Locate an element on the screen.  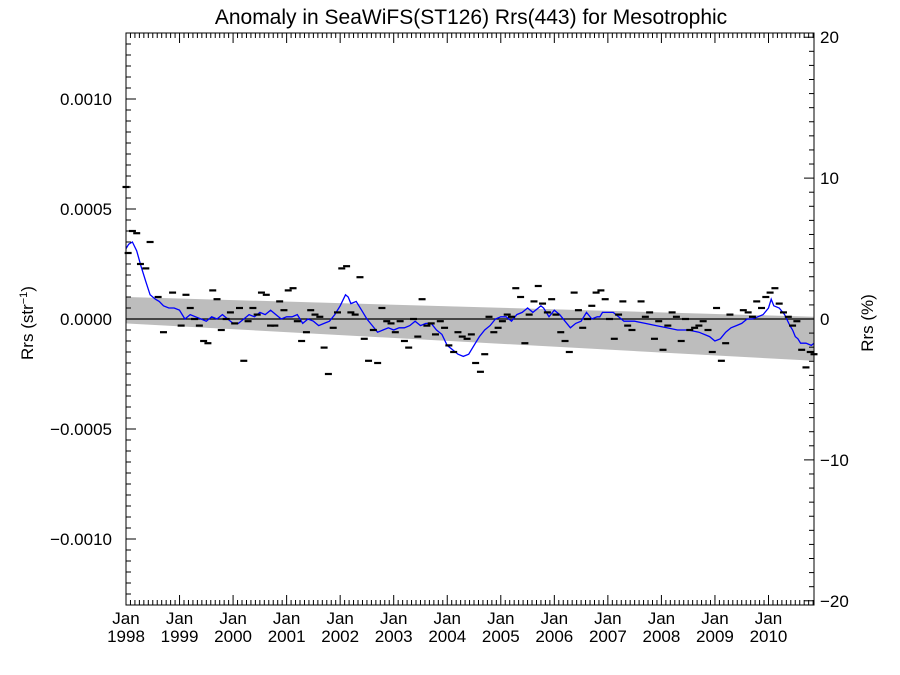
x-axis-tick-label-year: 2009 is located at coordinates (715, 636).